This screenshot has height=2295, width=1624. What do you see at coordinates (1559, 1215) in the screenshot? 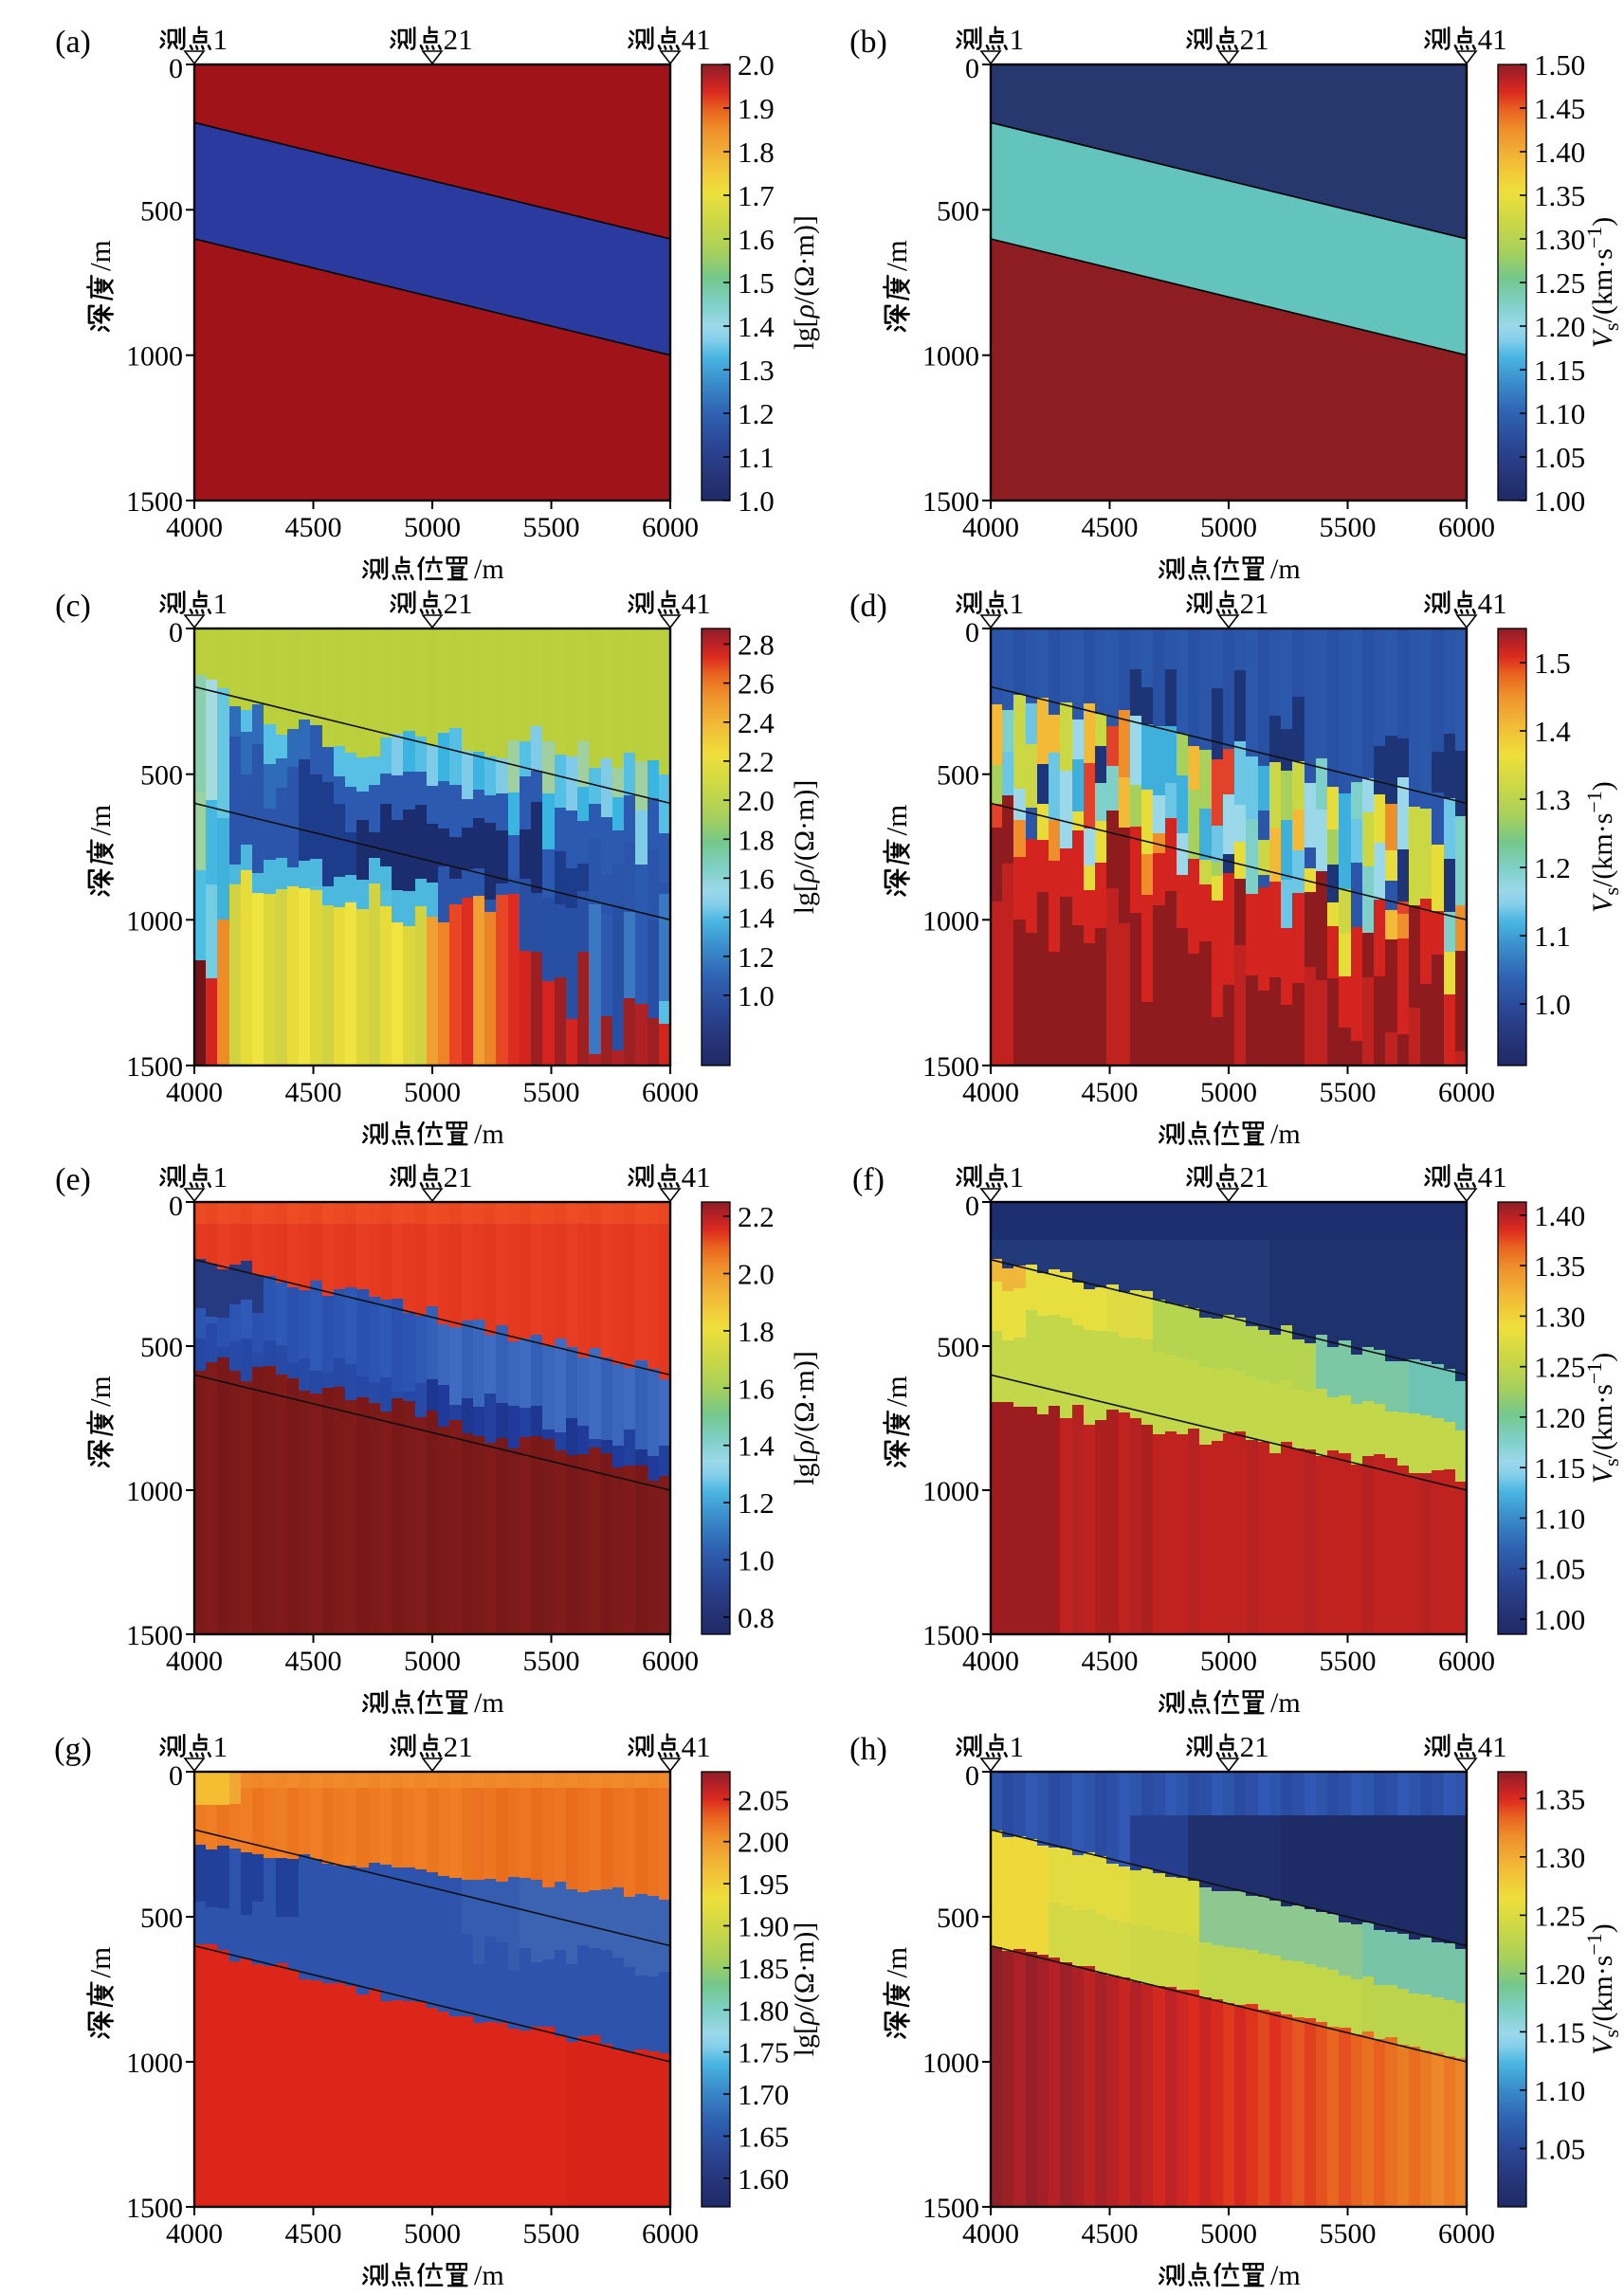
I see `svg-text: 1.40` at bounding box center [1559, 1215].